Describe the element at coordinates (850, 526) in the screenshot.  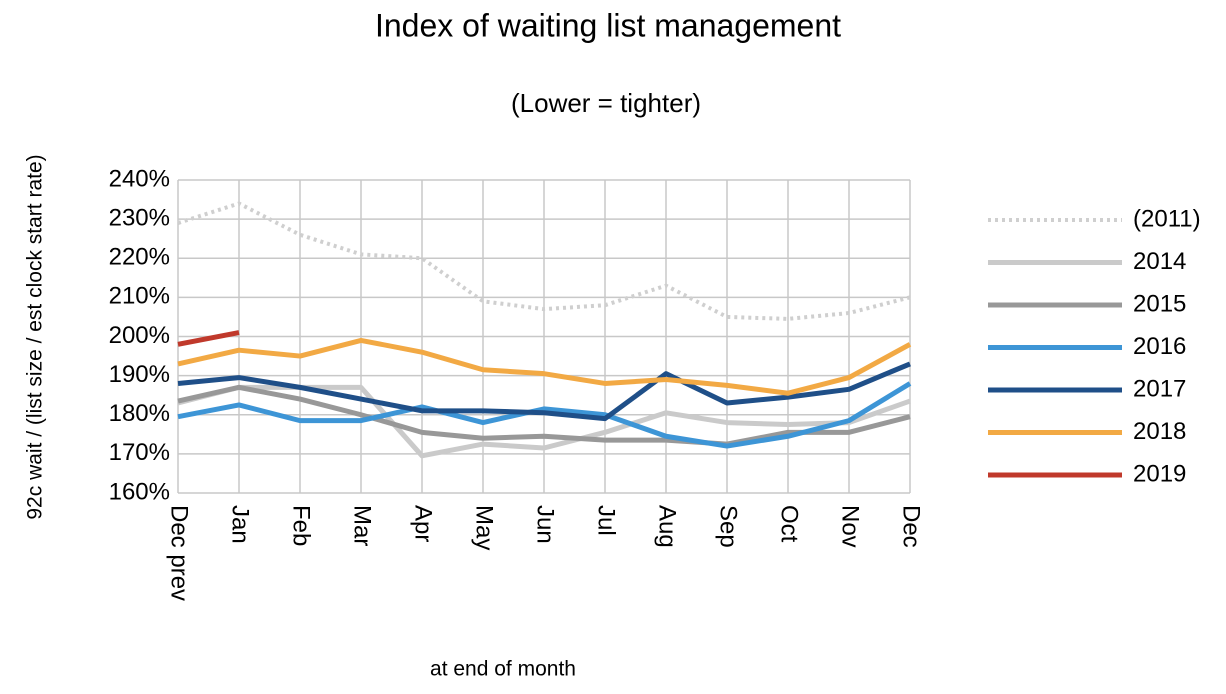
I see `x-tick-label: Nov` at that location.